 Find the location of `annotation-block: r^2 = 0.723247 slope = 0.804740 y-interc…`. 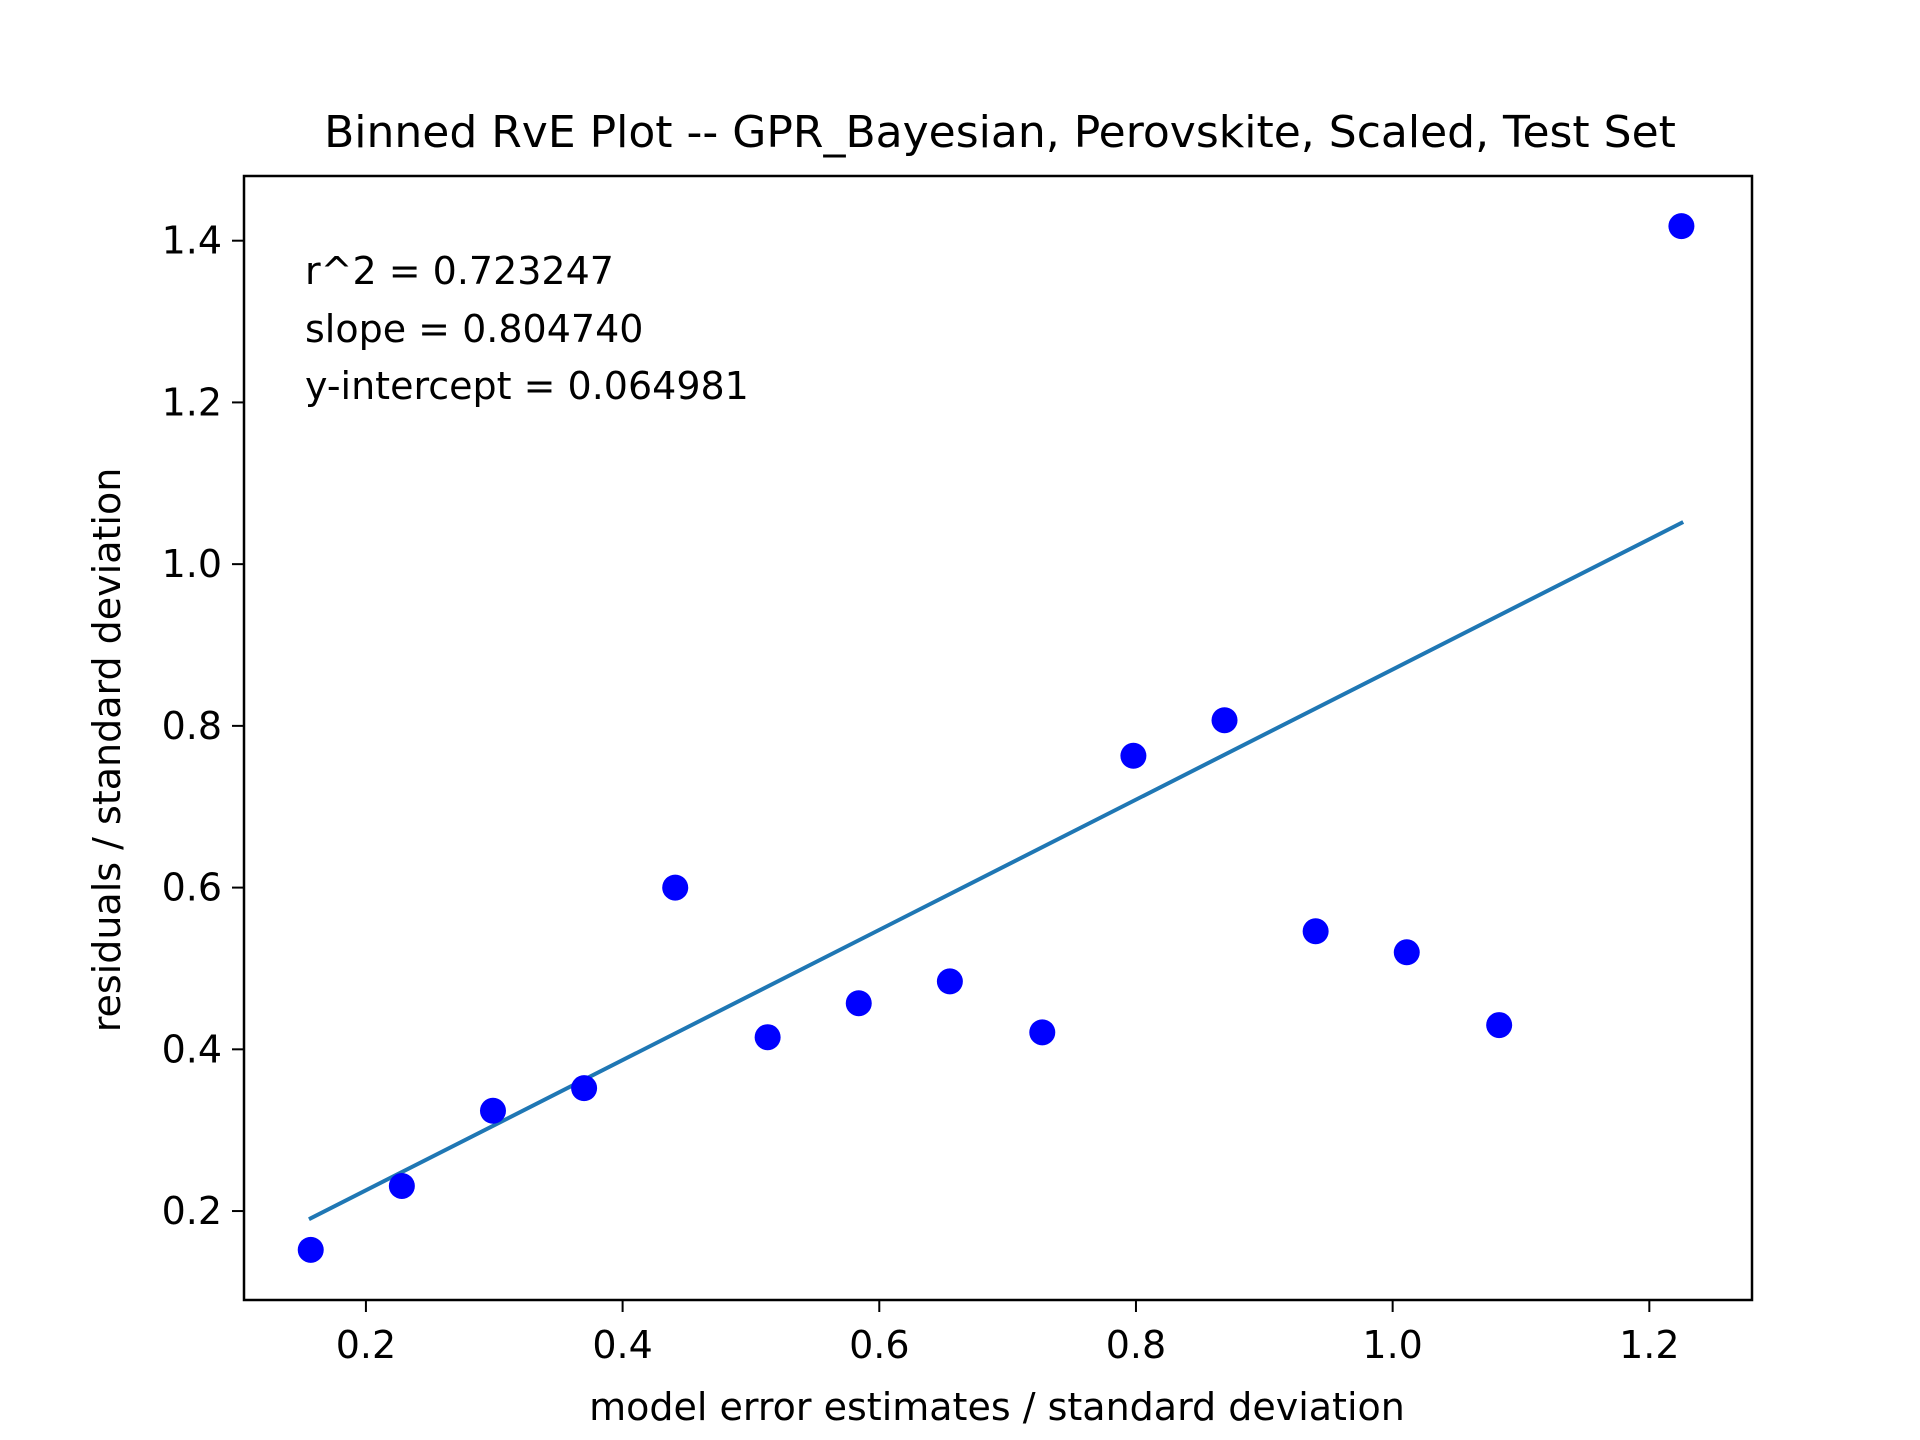

annotation-block: r^2 = 0.723247 slope = 0.804740 y-interc… is located at coordinates (527, 328).